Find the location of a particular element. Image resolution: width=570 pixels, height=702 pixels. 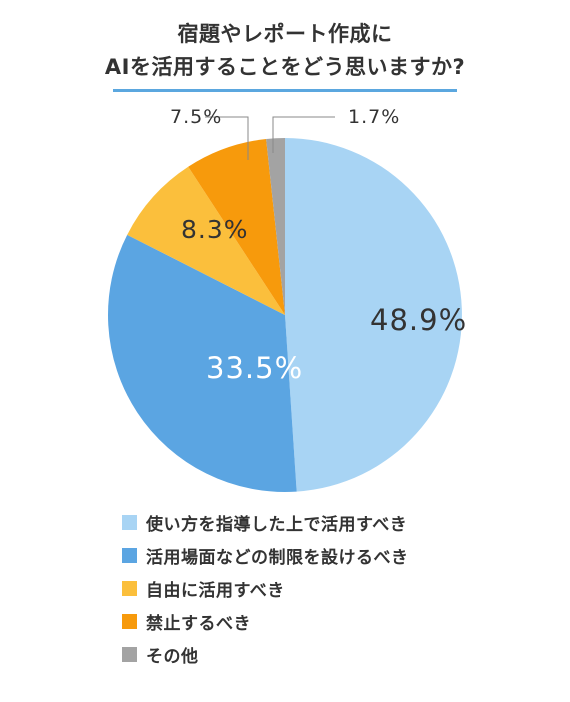

chart-title: 宿題やレポート作成に AIを活用することをどう思いますか? is located at coordinates (285, 51).